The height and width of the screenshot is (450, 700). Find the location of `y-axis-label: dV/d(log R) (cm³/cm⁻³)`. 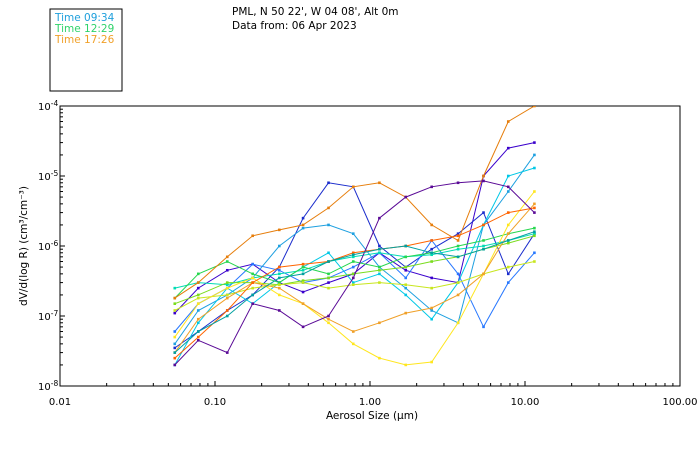

y-axis-label: dV/d(log R) (cm³/cm⁻³) is located at coordinates (24, 246).